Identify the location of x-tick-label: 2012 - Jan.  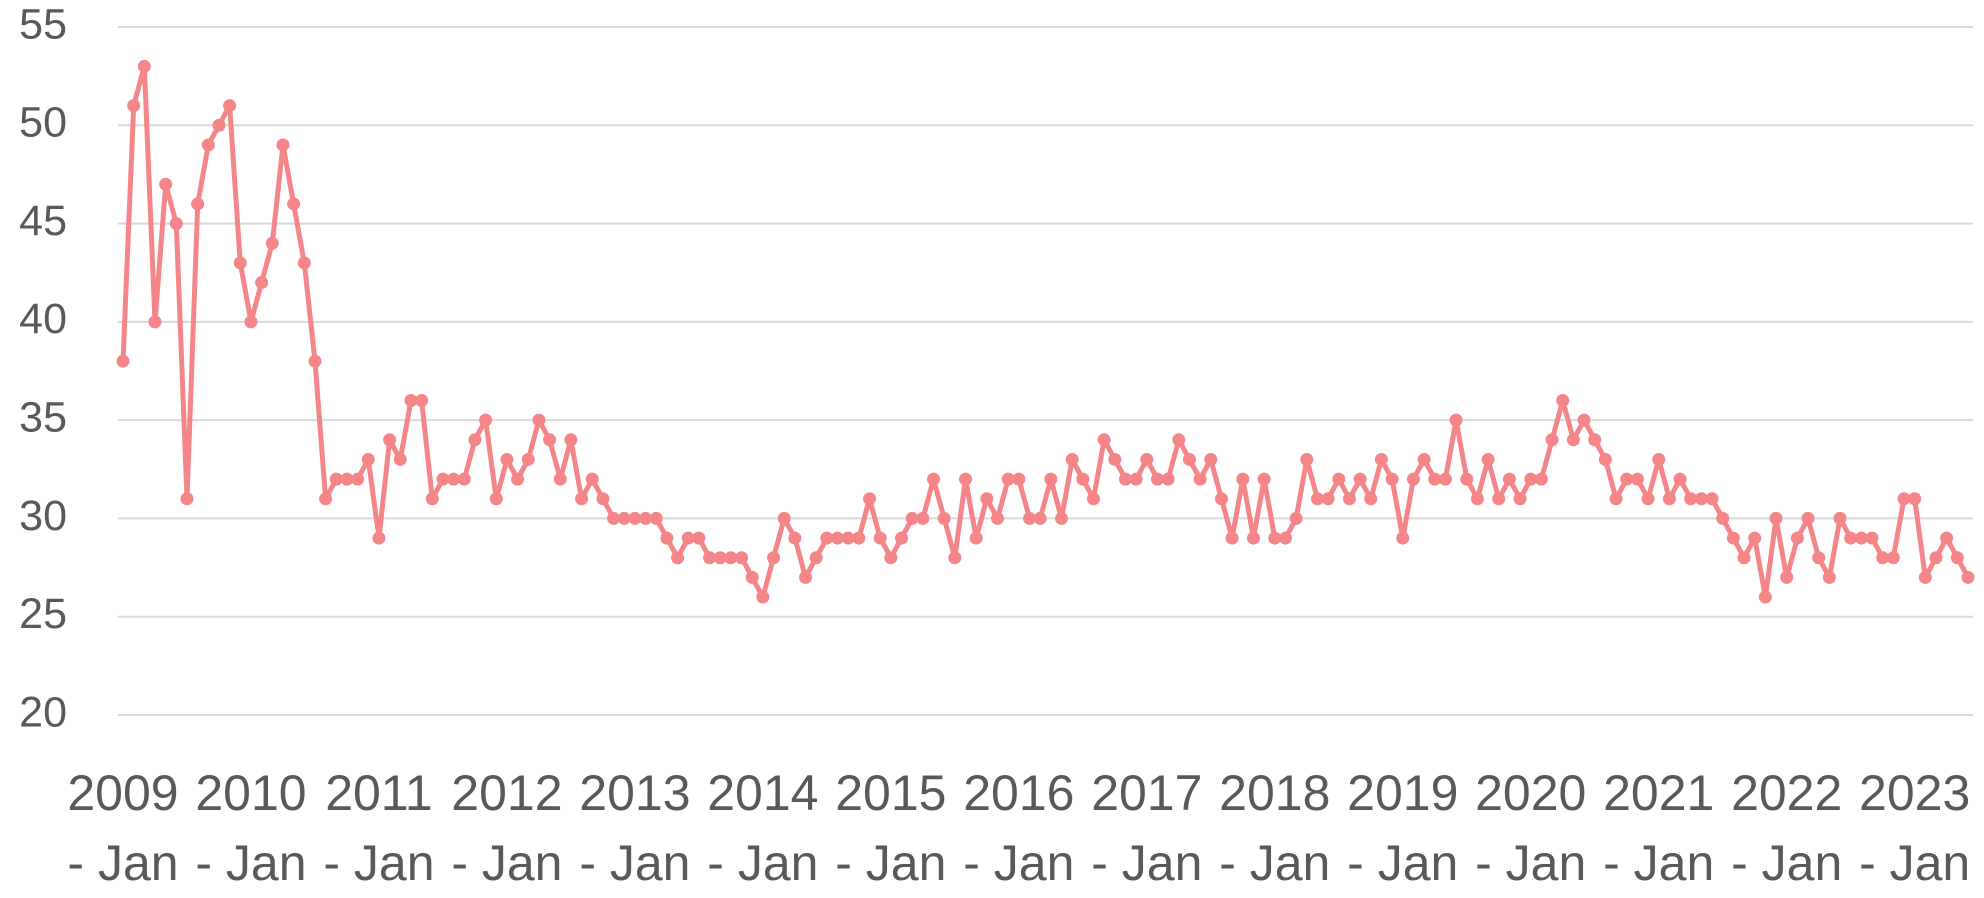
(507, 828).